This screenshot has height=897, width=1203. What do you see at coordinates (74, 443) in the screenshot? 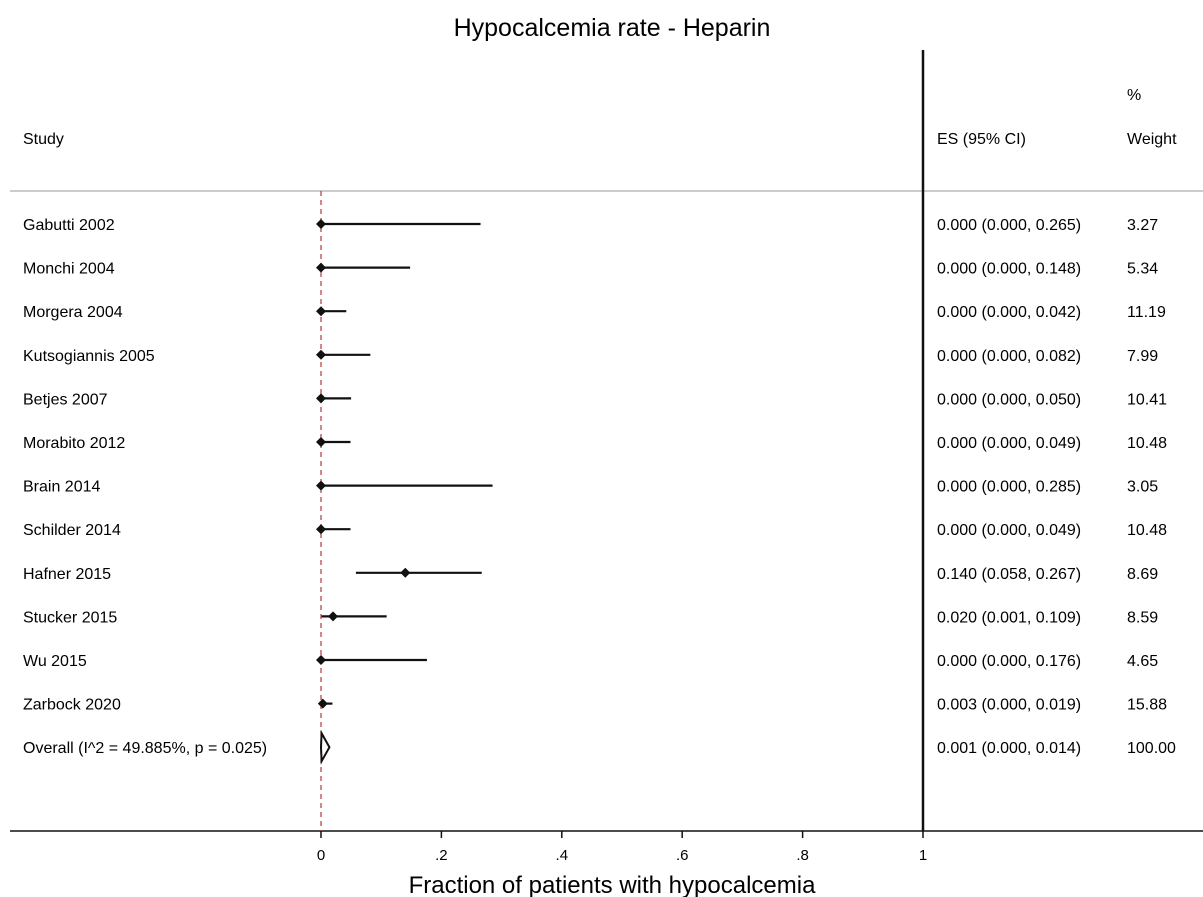
I see `study-name: Morabito 2012` at bounding box center [74, 443].